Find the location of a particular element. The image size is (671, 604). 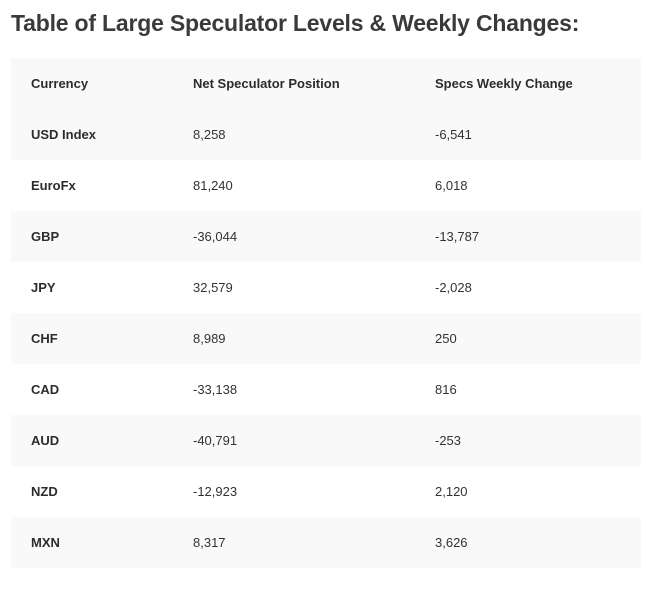

net-position-cell: -12,923 is located at coordinates (215, 491).